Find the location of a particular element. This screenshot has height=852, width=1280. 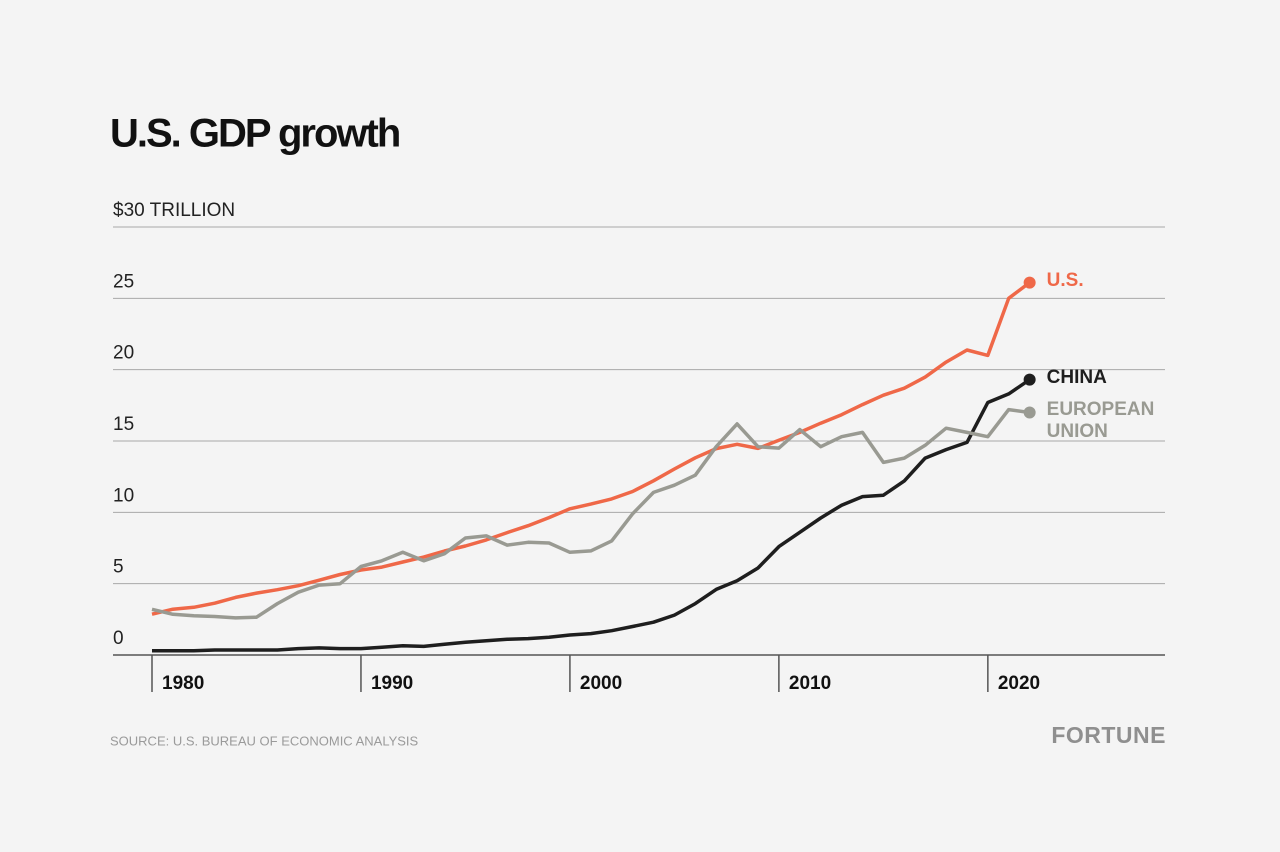

source: SOURCE: U.S. BUREAU OF ECONOMIC ANALYSIS is located at coordinates (264, 740).